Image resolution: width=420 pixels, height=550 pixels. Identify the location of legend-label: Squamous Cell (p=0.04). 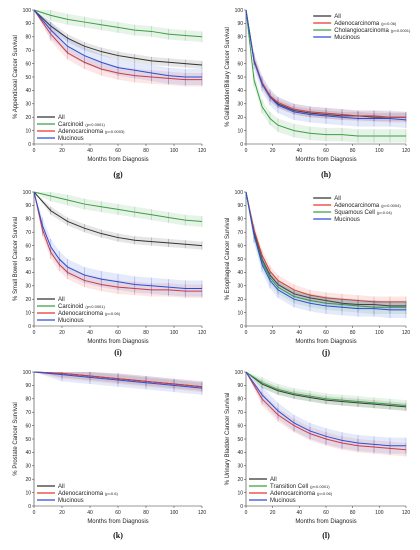
(363, 213).